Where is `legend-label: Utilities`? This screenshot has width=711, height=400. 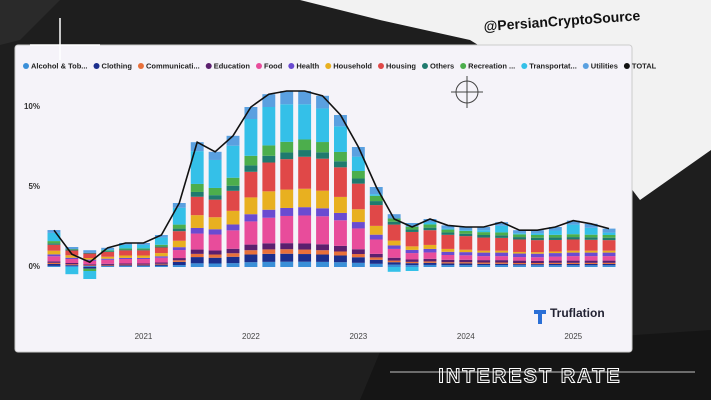 legend-label: Utilities is located at coordinates (604, 65).